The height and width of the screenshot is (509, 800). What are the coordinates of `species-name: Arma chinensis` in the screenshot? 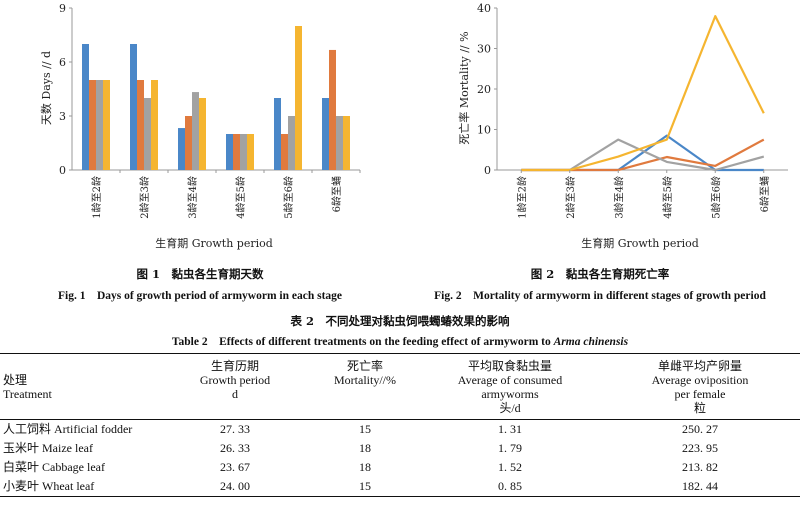 It's located at (591, 342).